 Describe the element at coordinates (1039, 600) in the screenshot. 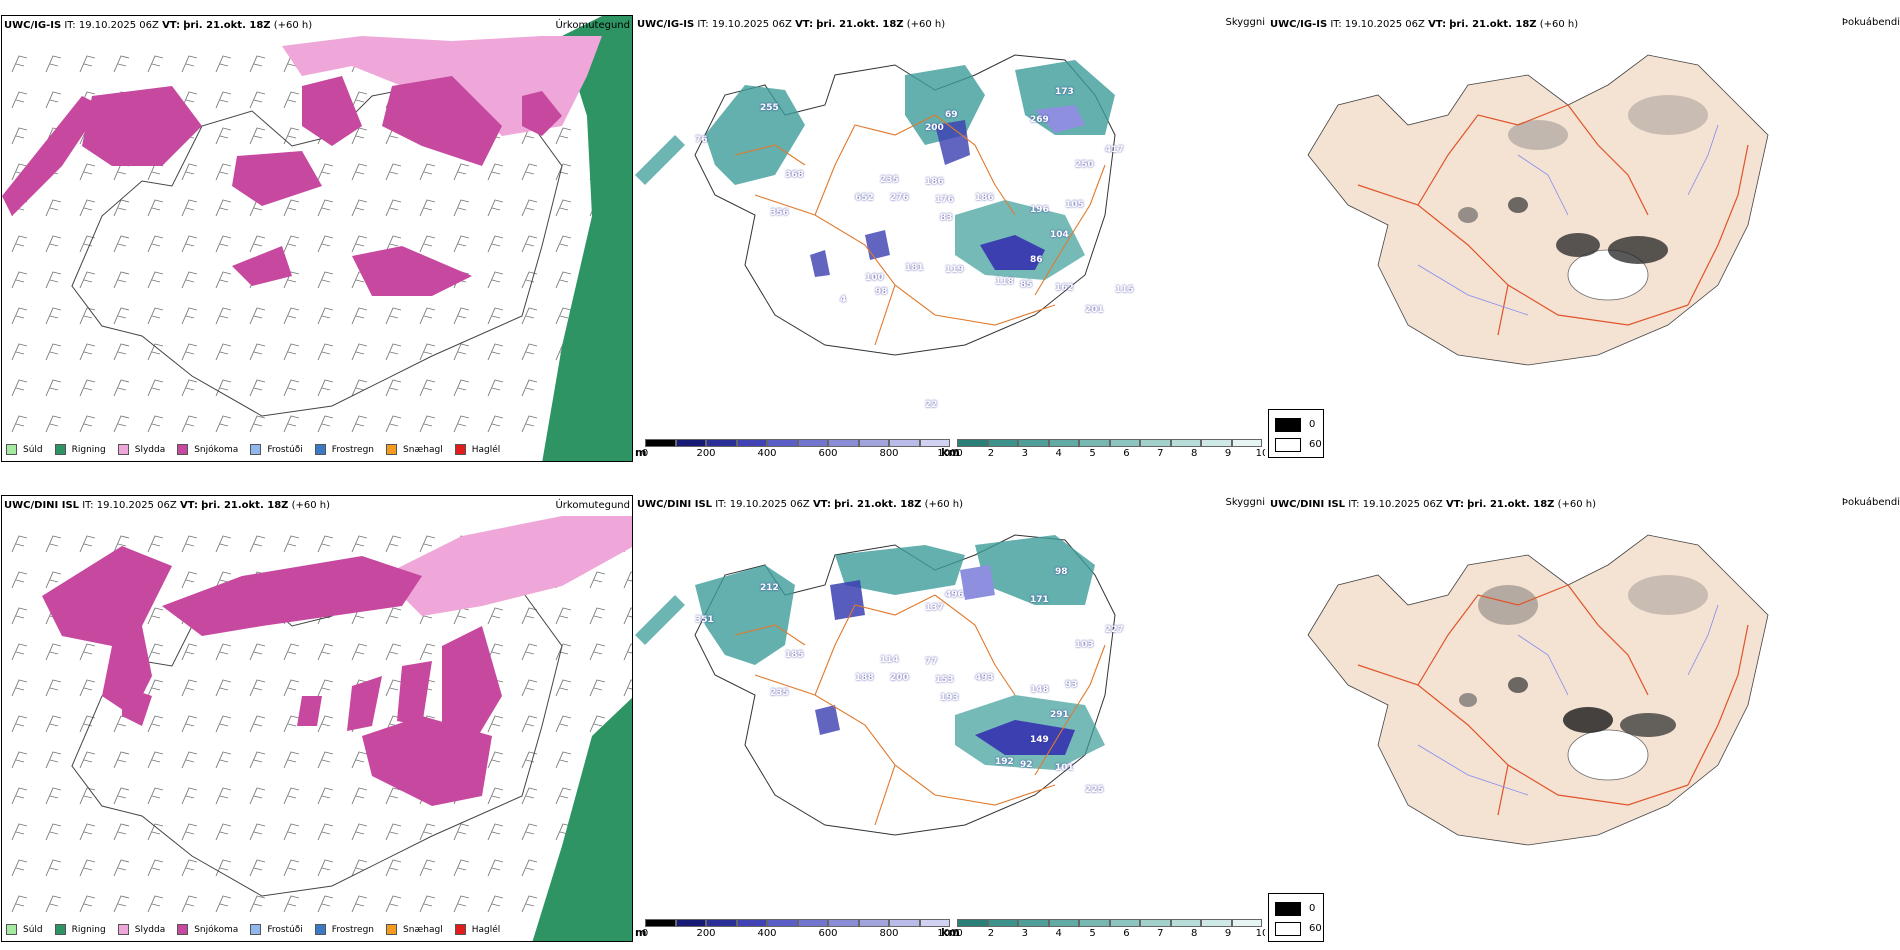

I see `cloud-base-label: 171` at that location.